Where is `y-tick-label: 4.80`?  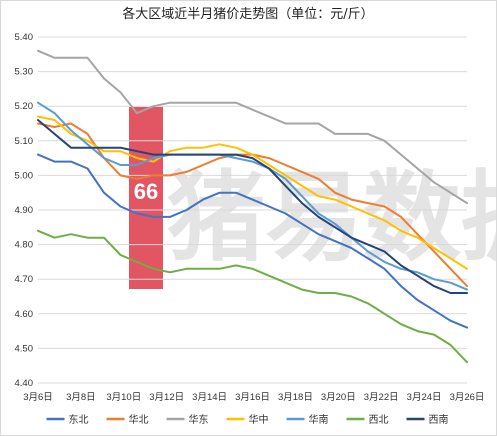 y-tick-label: 4.80 is located at coordinates (24, 245).